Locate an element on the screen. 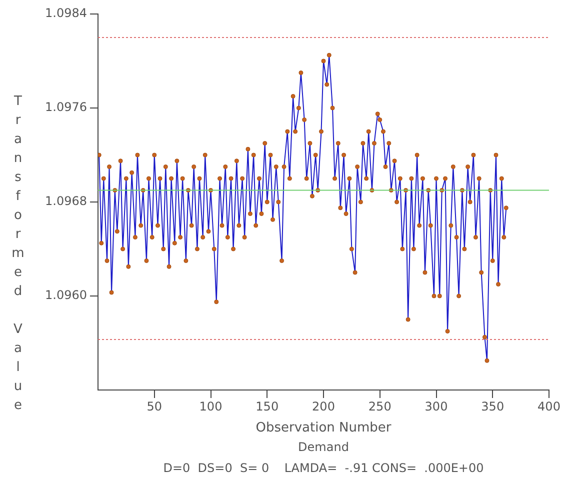 The height and width of the screenshot is (491, 582). x-tick-label: 150 is located at coordinates (267, 406).